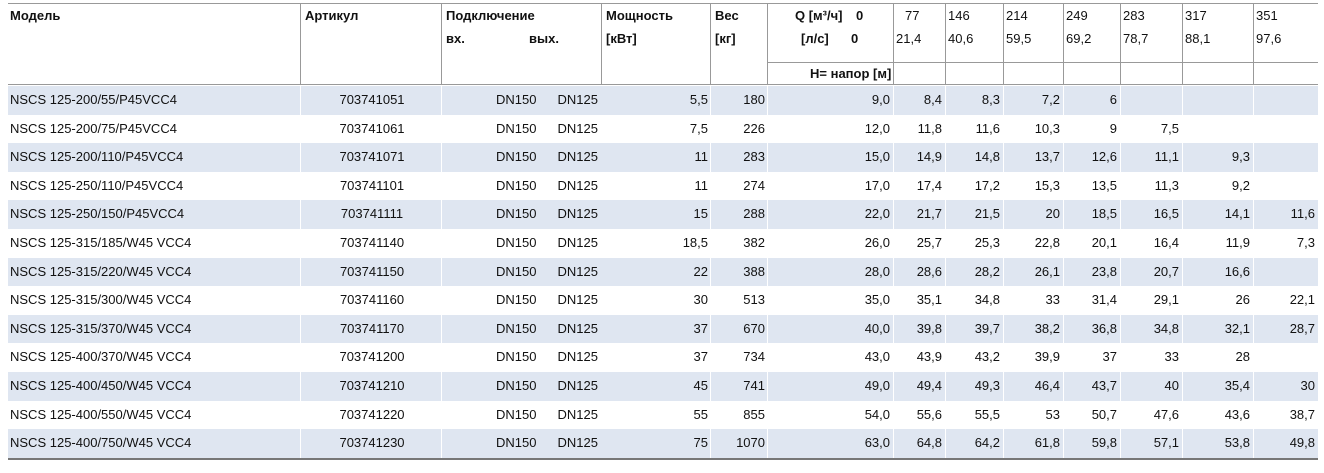 The image size is (1324, 473). I want to click on header-flow-ls: 88,1, so click(1198, 38).